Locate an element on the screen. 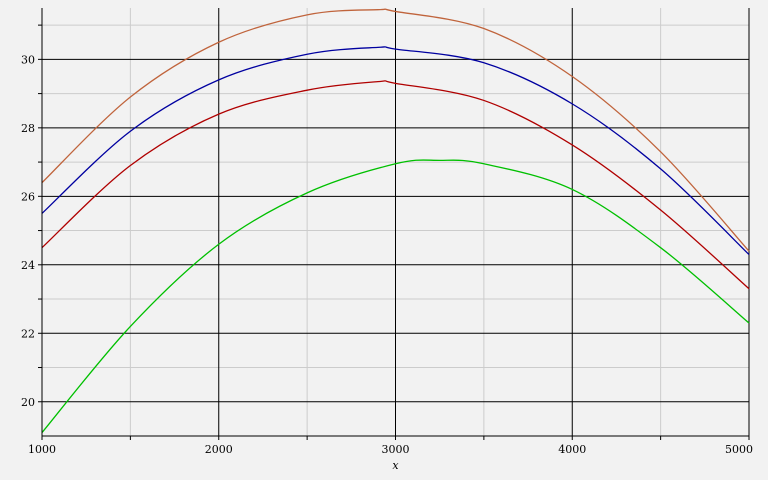 The width and height of the screenshot is (768, 480). y-tick-label: 24 is located at coordinates (28, 265).